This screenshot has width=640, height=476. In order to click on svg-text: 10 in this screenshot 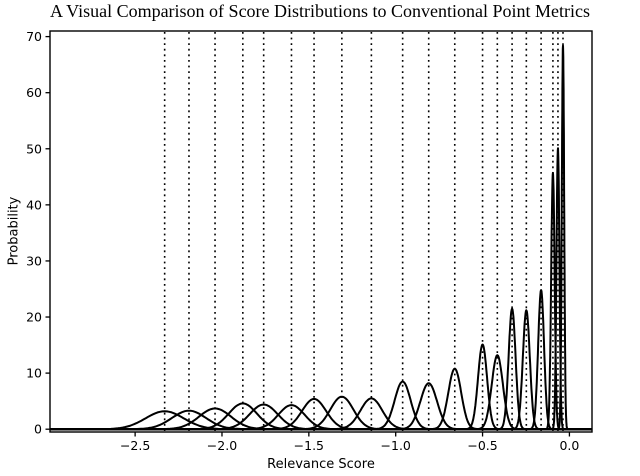, I will do `click(34, 373)`.